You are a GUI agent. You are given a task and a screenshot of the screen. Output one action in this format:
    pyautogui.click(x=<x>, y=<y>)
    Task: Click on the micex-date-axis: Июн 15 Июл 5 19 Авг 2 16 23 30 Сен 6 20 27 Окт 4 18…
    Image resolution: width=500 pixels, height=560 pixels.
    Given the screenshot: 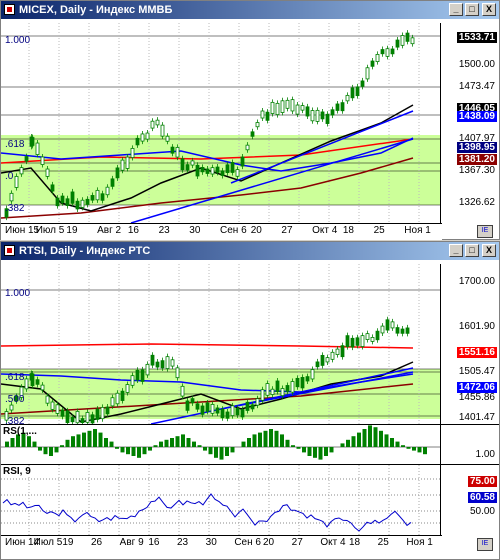 What is the action you would take?
    pyautogui.click(x=221, y=231)
    